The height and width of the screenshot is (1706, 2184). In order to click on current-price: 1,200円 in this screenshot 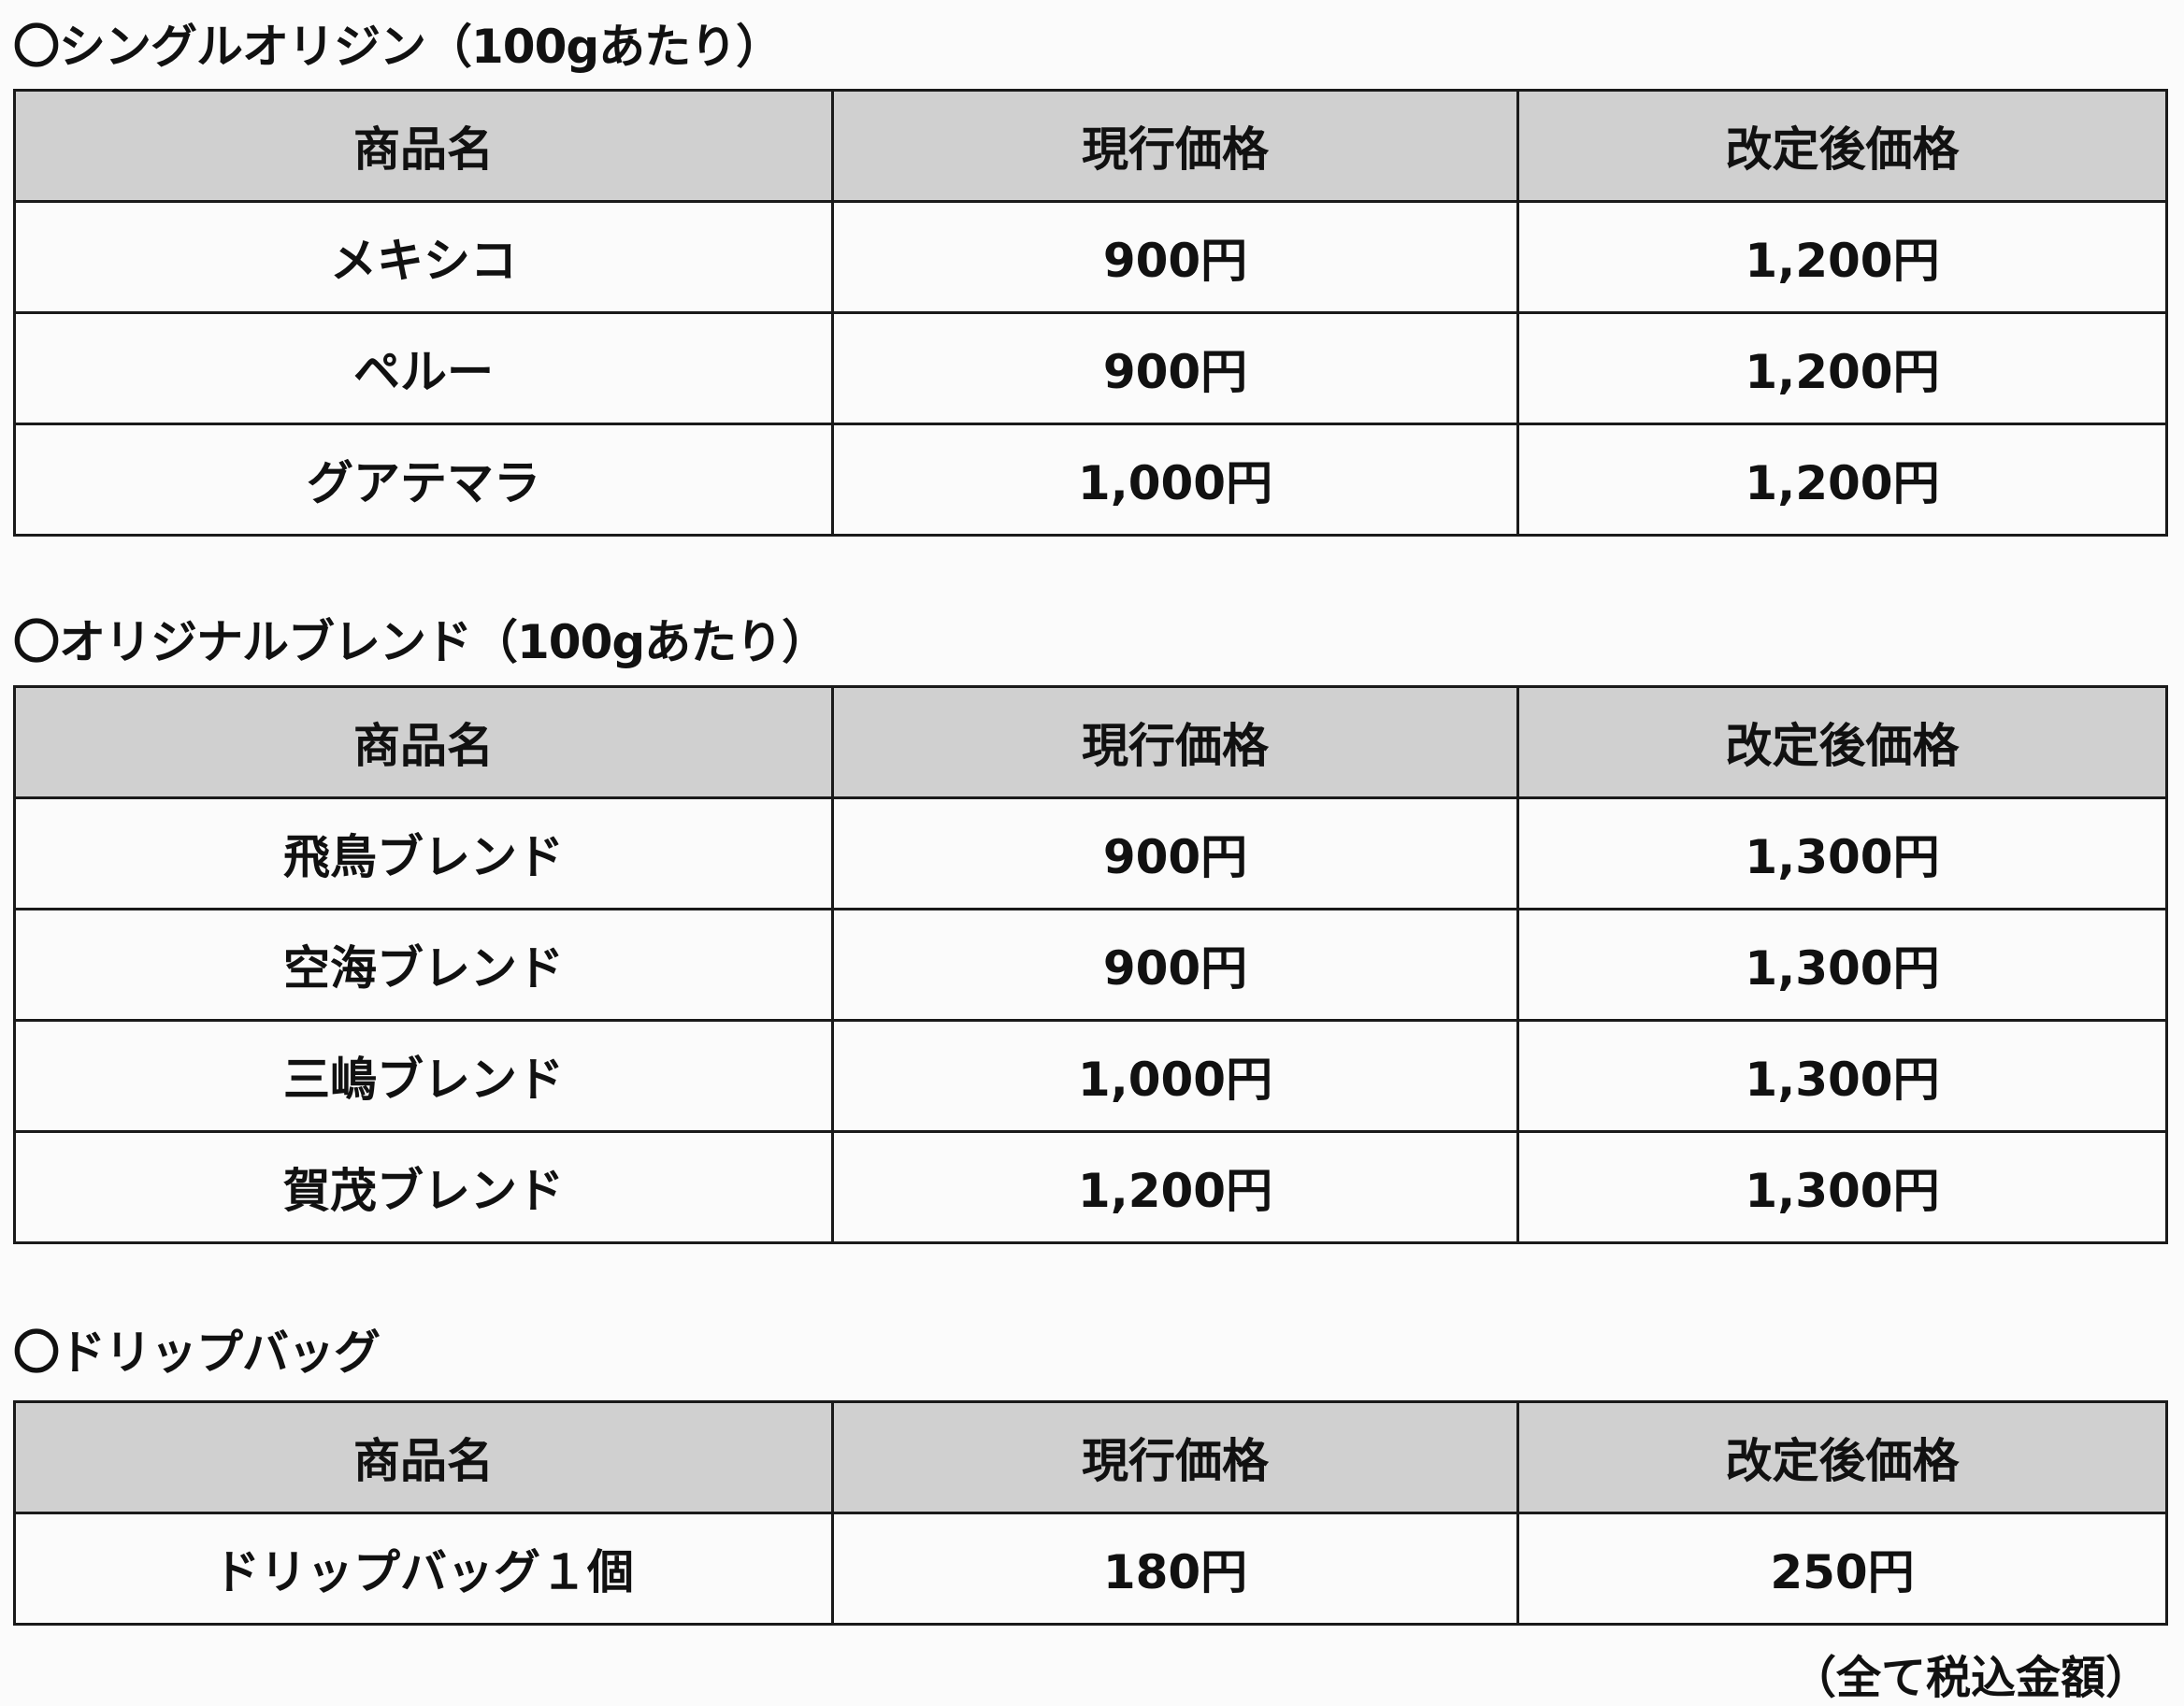, I will do `click(1175, 1187)`.